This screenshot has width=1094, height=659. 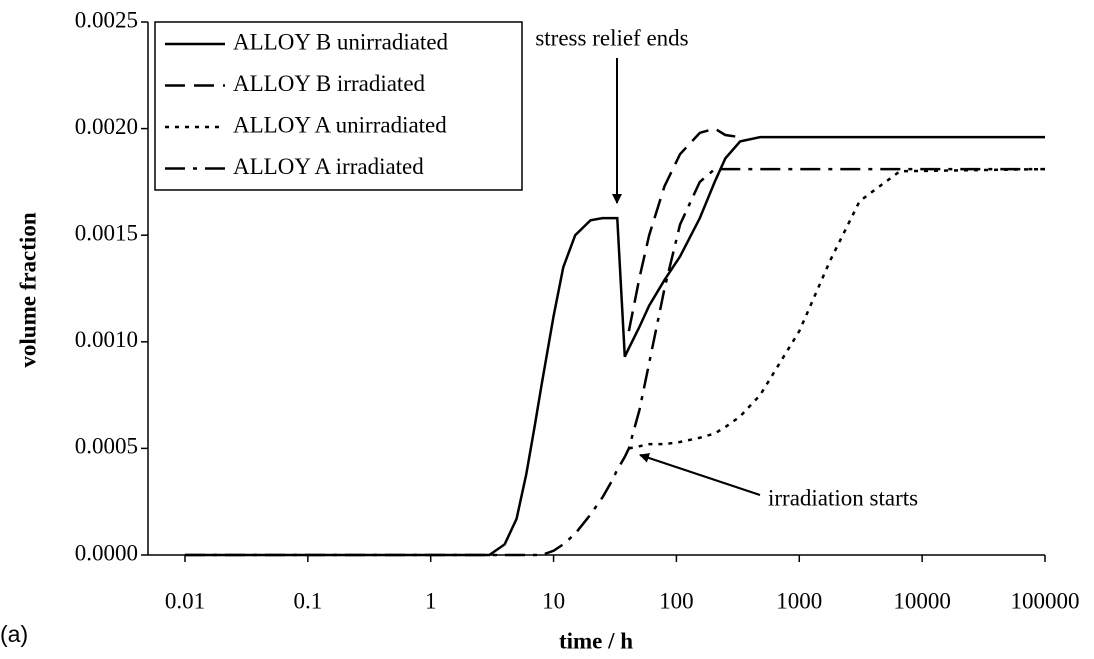 I want to click on legend-label: ALLOY A irradiated, so click(x=328, y=166).